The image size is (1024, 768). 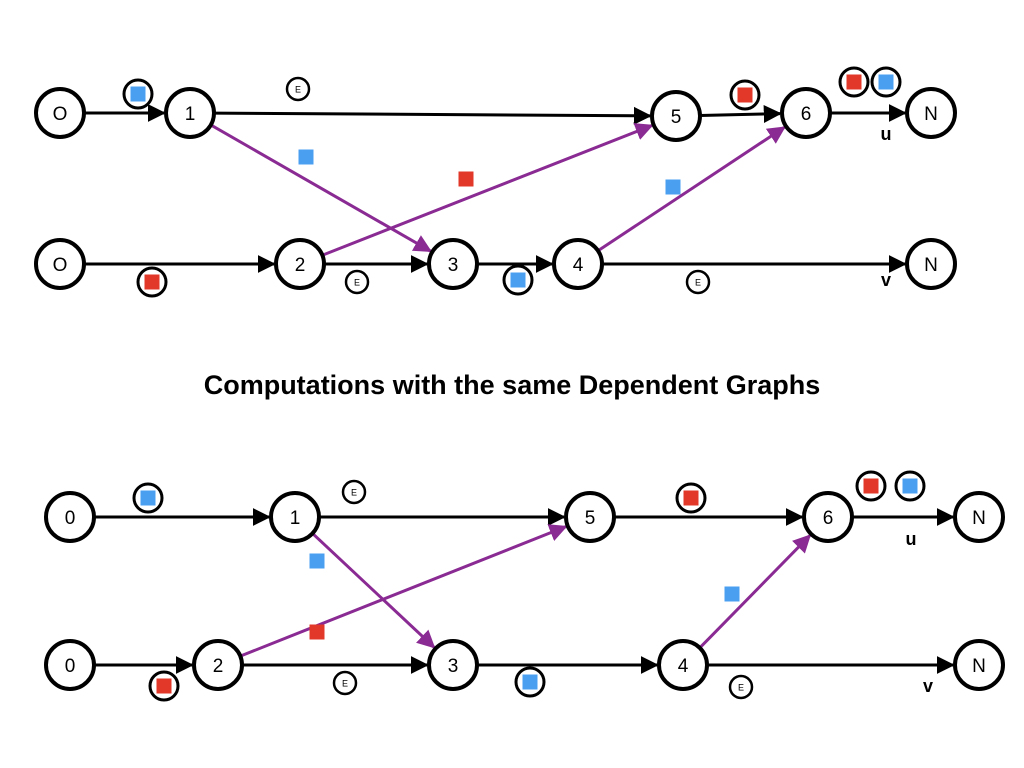 What do you see at coordinates (373, 590) in the screenshot?
I see `dependency-edge-bottom-u1-v3` at bounding box center [373, 590].